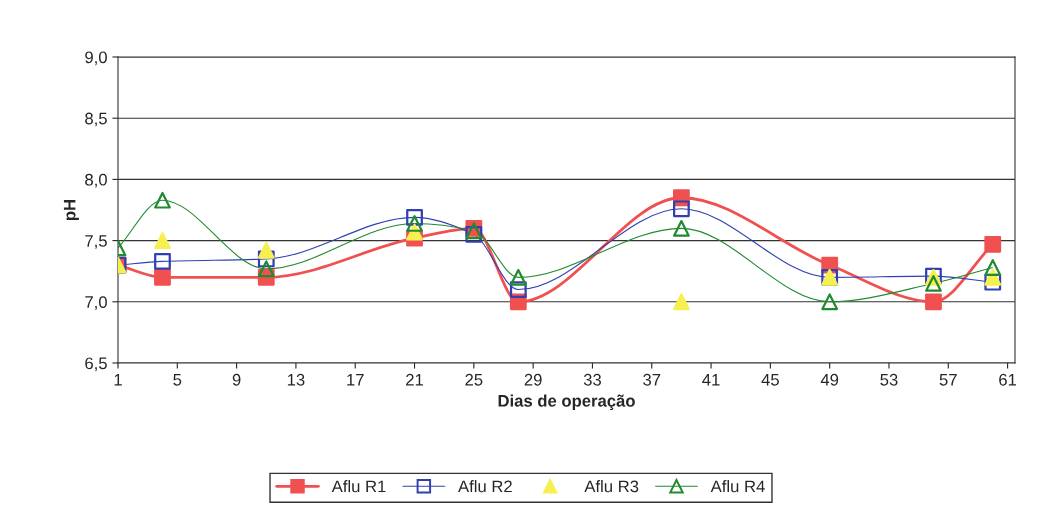 Image resolution: width=1042 pixels, height=521 pixels. What do you see at coordinates (889, 379) in the screenshot?
I see `x-tick-label: 53` at bounding box center [889, 379].